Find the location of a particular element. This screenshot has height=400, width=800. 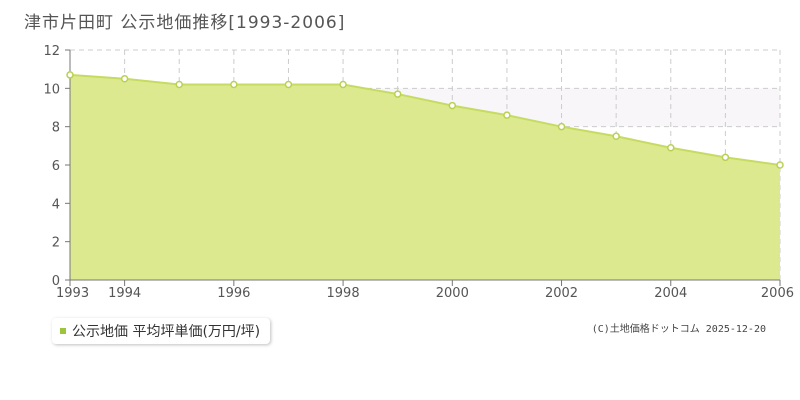

legend-swatch-icon is located at coordinates (63, 331).